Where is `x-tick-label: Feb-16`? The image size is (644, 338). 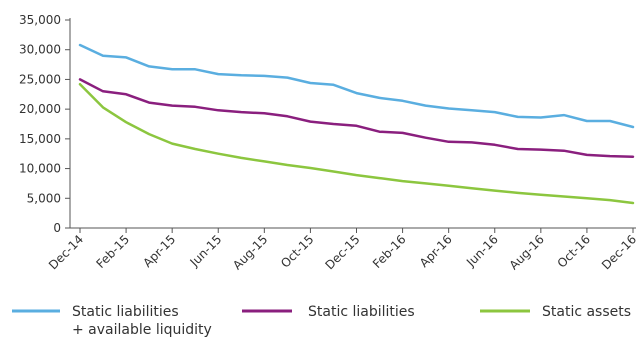
x-tick-label: Feb-16 is located at coordinates (389, 251).